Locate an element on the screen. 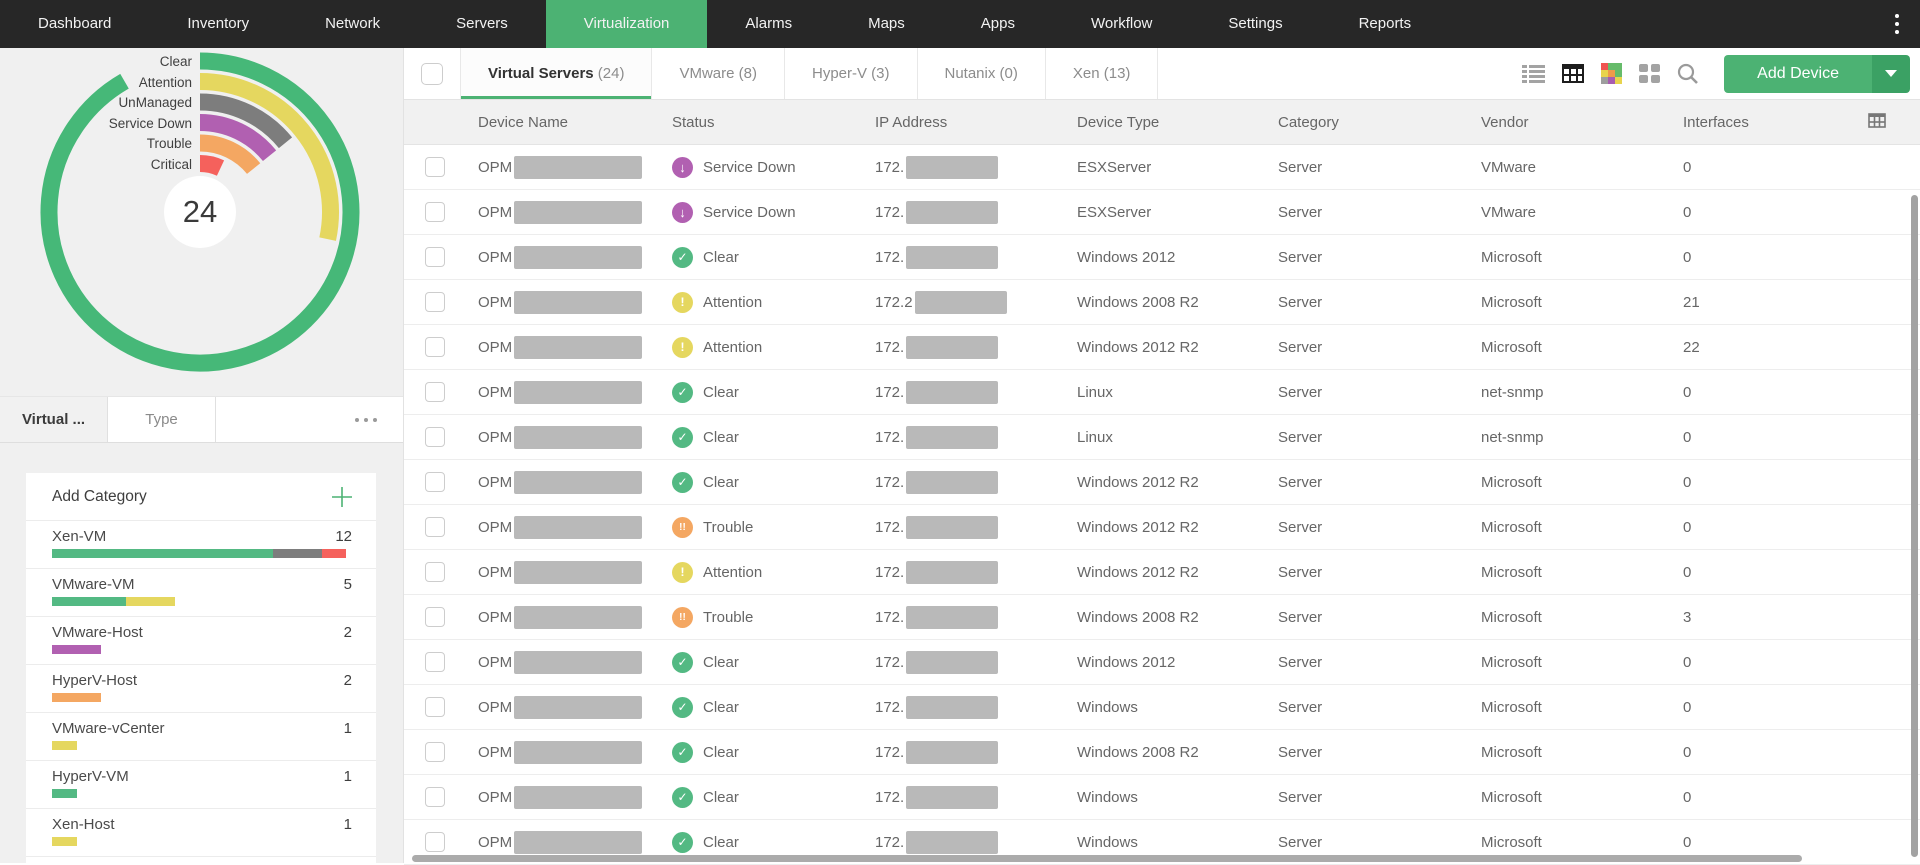 The width and height of the screenshot is (1920, 865). tab-vmware: VMware (8) is located at coordinates (718, 73).